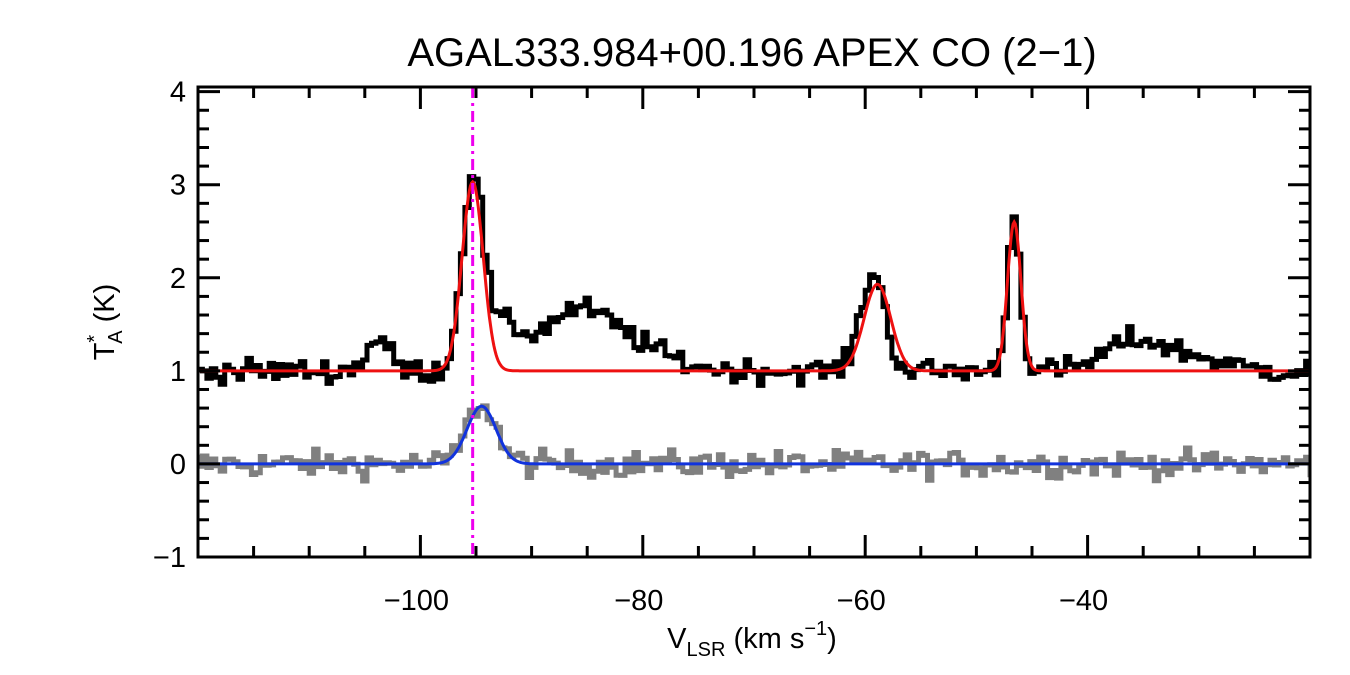  What do you see at coordinates (638, 601) in the screenshot?
I see `x-tick-label: −80` at bounding box center [638, 601].